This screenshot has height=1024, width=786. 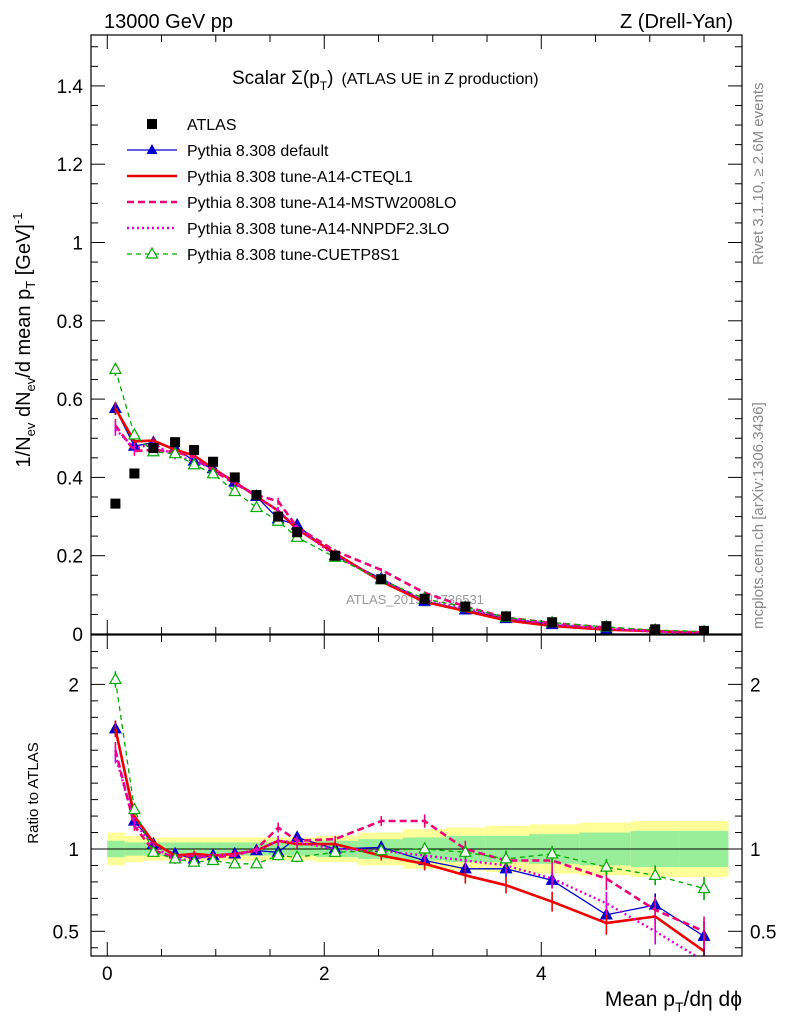 I want to click on legend-label-cteql1: Pythia 8.308 tune-A14-CTEQL1, so click(x=300, y=177).